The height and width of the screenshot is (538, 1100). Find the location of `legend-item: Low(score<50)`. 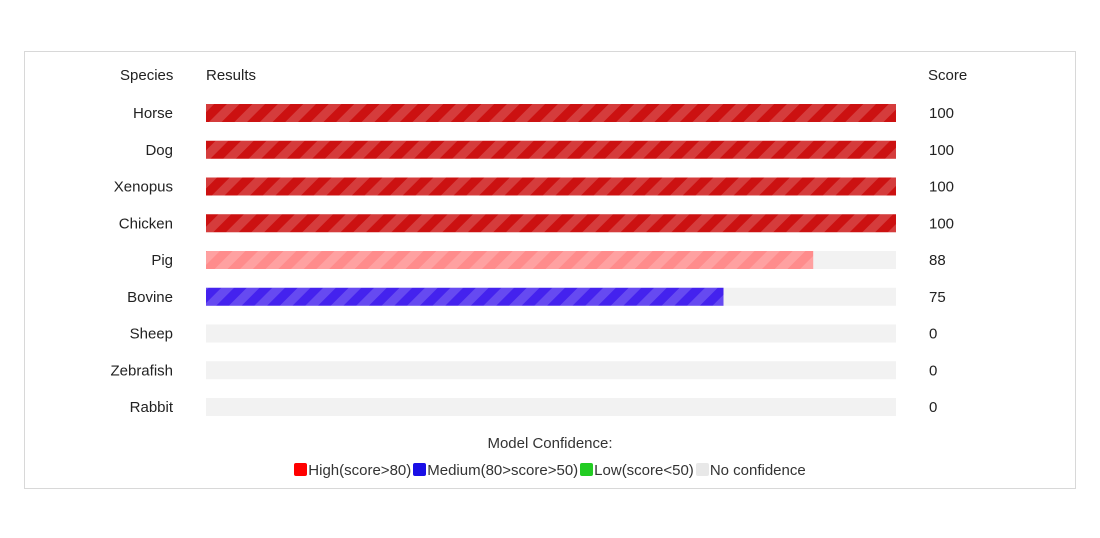

legend-item: Low(score<50) is located at coordinates (637, 471).